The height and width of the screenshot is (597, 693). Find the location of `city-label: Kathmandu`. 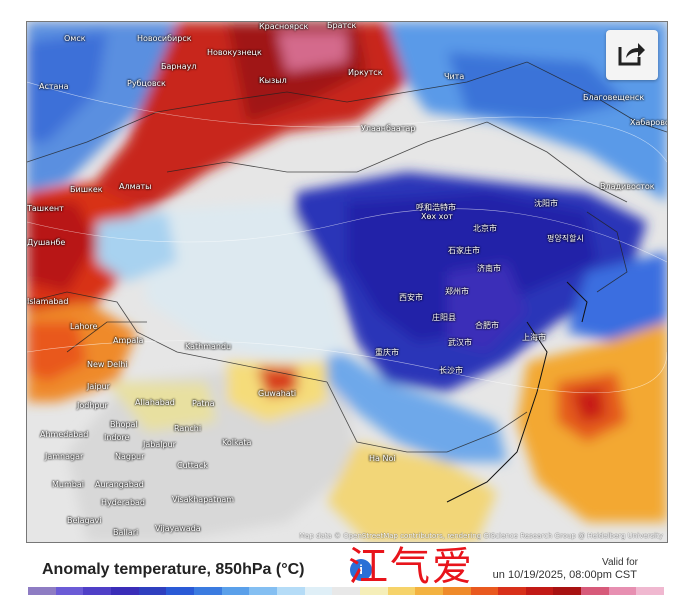

city-label: Kathmandu is located at coordinates (208, 346).